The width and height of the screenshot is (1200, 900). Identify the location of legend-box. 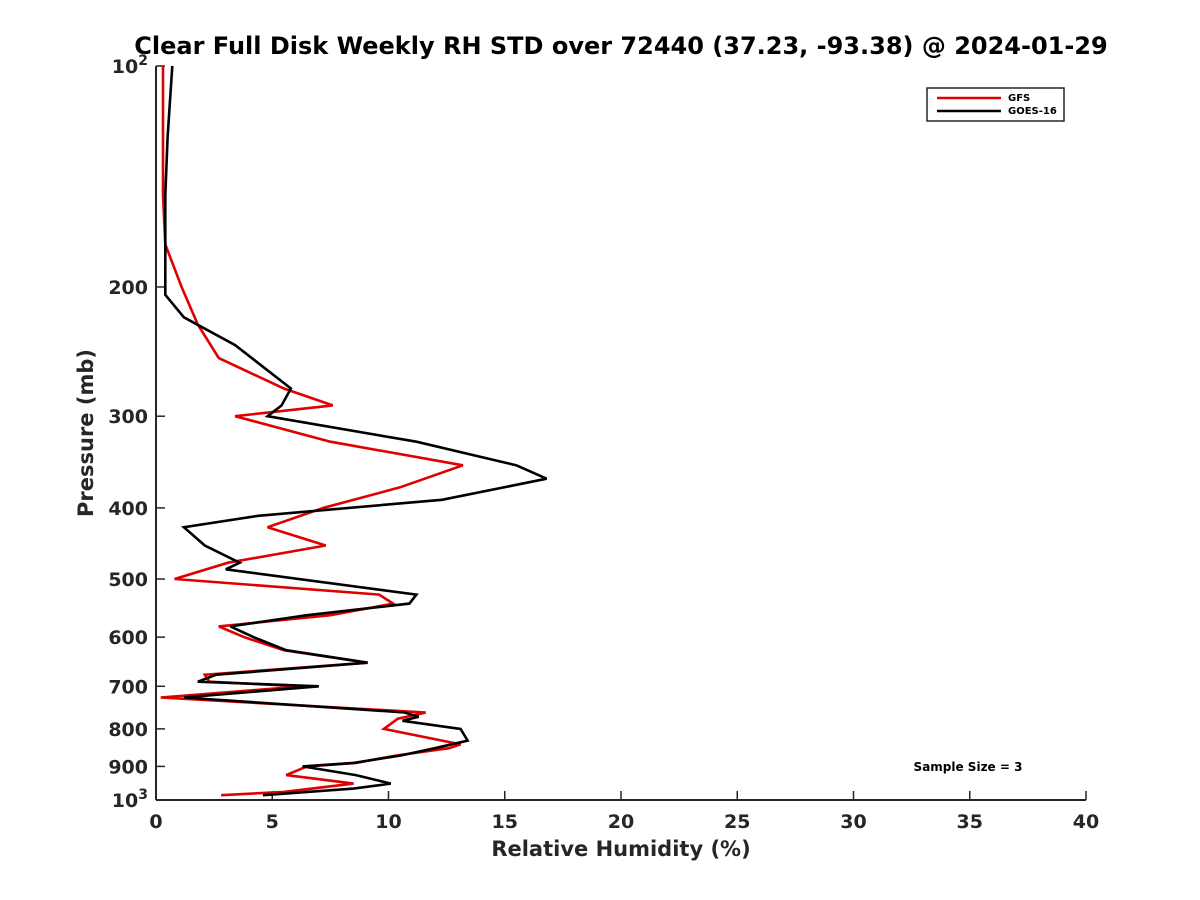
(995, 104).